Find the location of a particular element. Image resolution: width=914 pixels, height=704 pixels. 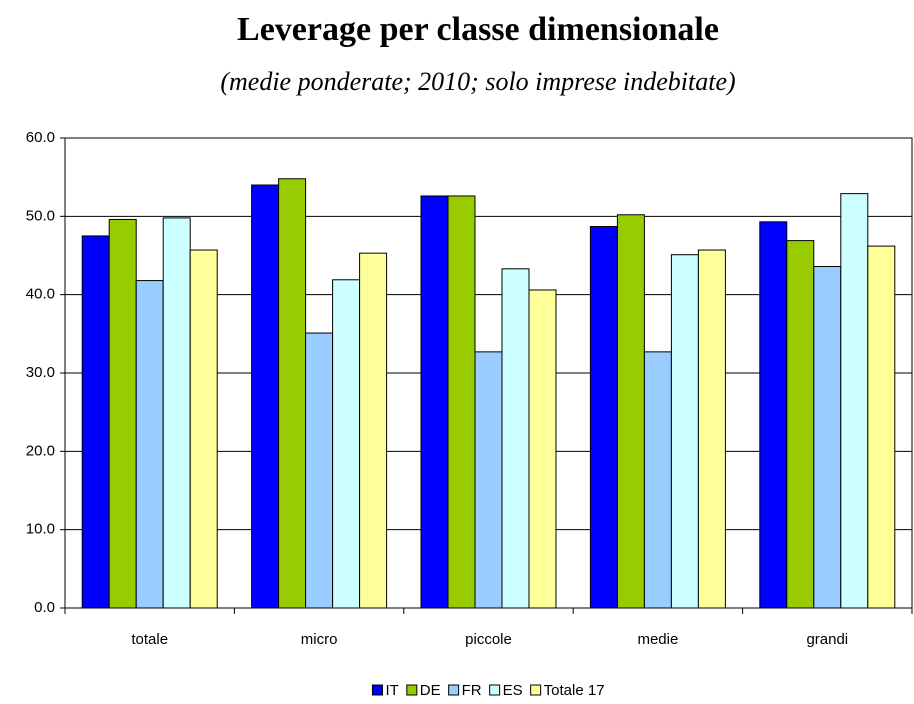

legend: IT DE FR ES Totale 17 is located at coordinates (488, 690).